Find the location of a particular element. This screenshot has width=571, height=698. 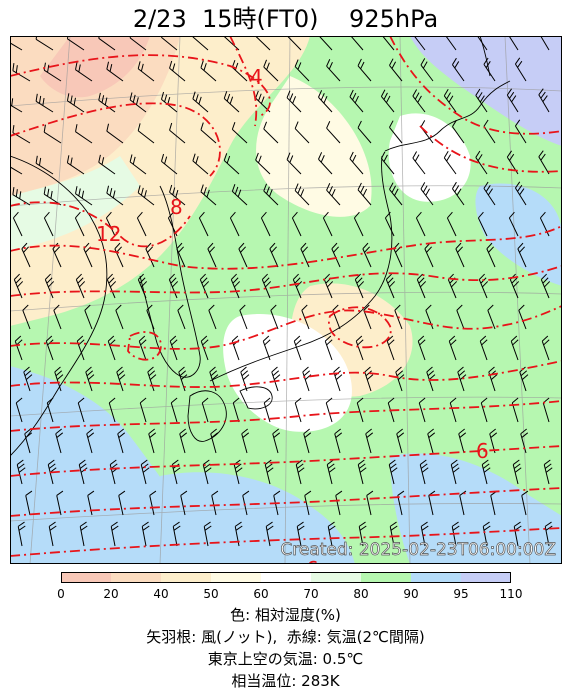

colorbar-tick-label: 50 is located at coordinates (211, 594).